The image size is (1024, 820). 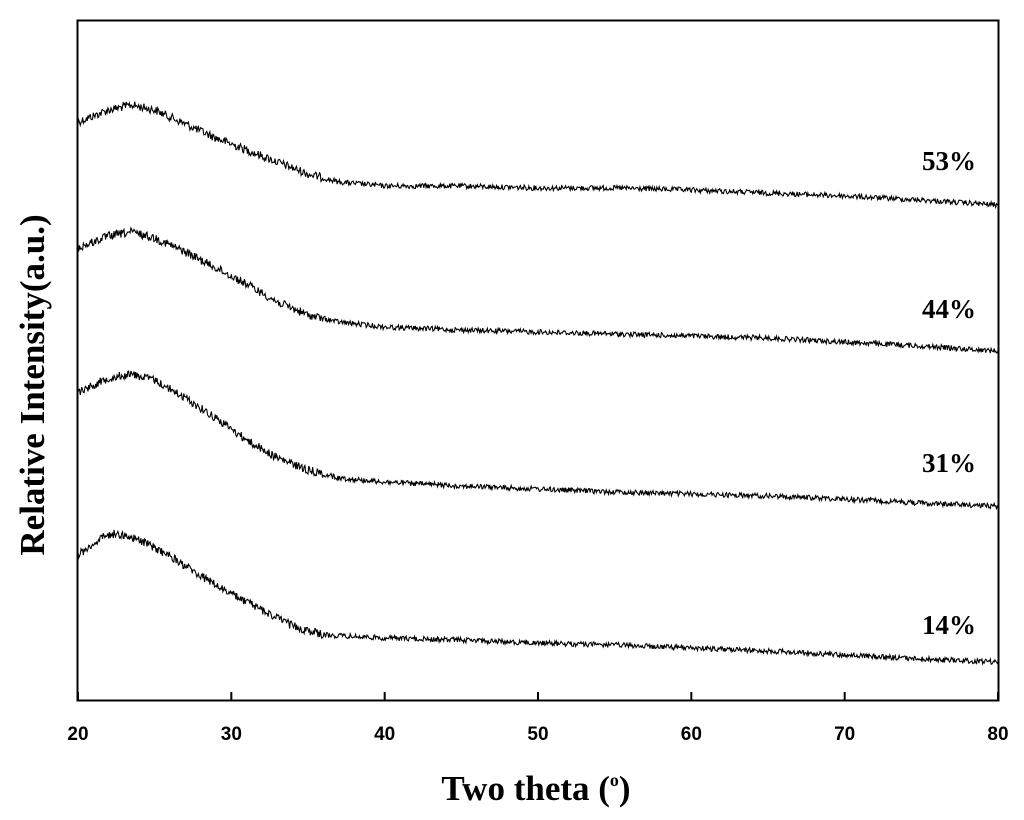 What do you see at coordinates (949, 463) in the screenshot?
I see `series-label: 31%` at bounding box center [949, 463].